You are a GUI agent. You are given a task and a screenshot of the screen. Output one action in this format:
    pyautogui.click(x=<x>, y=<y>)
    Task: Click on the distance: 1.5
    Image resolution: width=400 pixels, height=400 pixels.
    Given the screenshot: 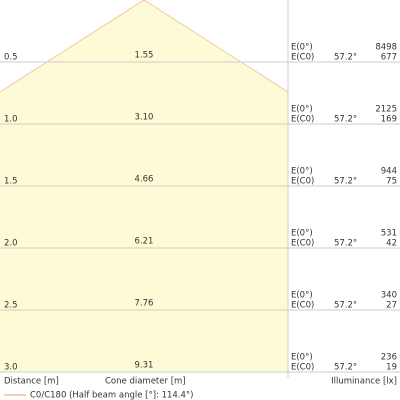 What is the action you would take?
    pyautogui.click(x=11, y=182)
    